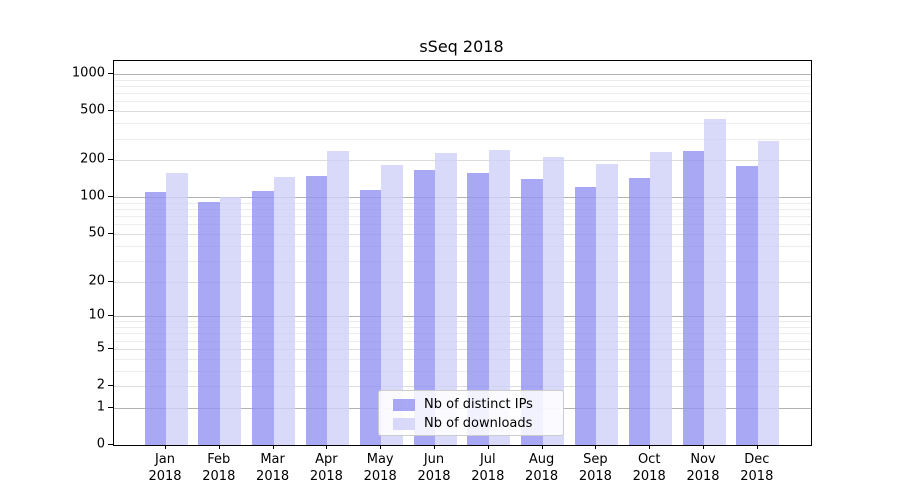 The image size is (900, 500). What do you see at coordinates (273, 447) in the screenshot?
I see `x-tick-mark-mar` at bounding box center [273, 447].